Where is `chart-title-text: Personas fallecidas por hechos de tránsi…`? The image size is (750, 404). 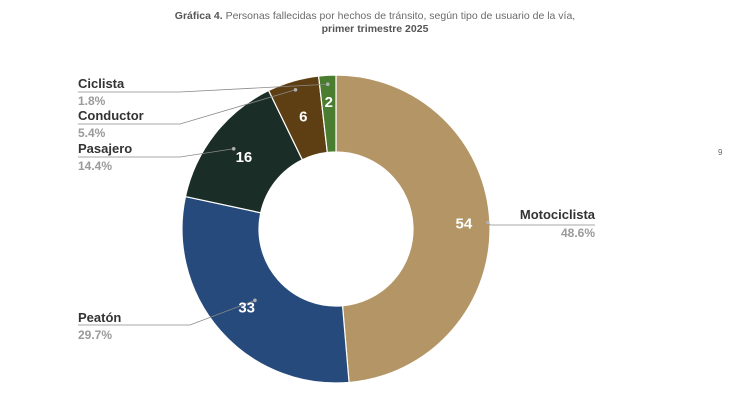 chart-title-text: Personas fallecidas por hechos de tránsi… is located at coordinates (400, 16).